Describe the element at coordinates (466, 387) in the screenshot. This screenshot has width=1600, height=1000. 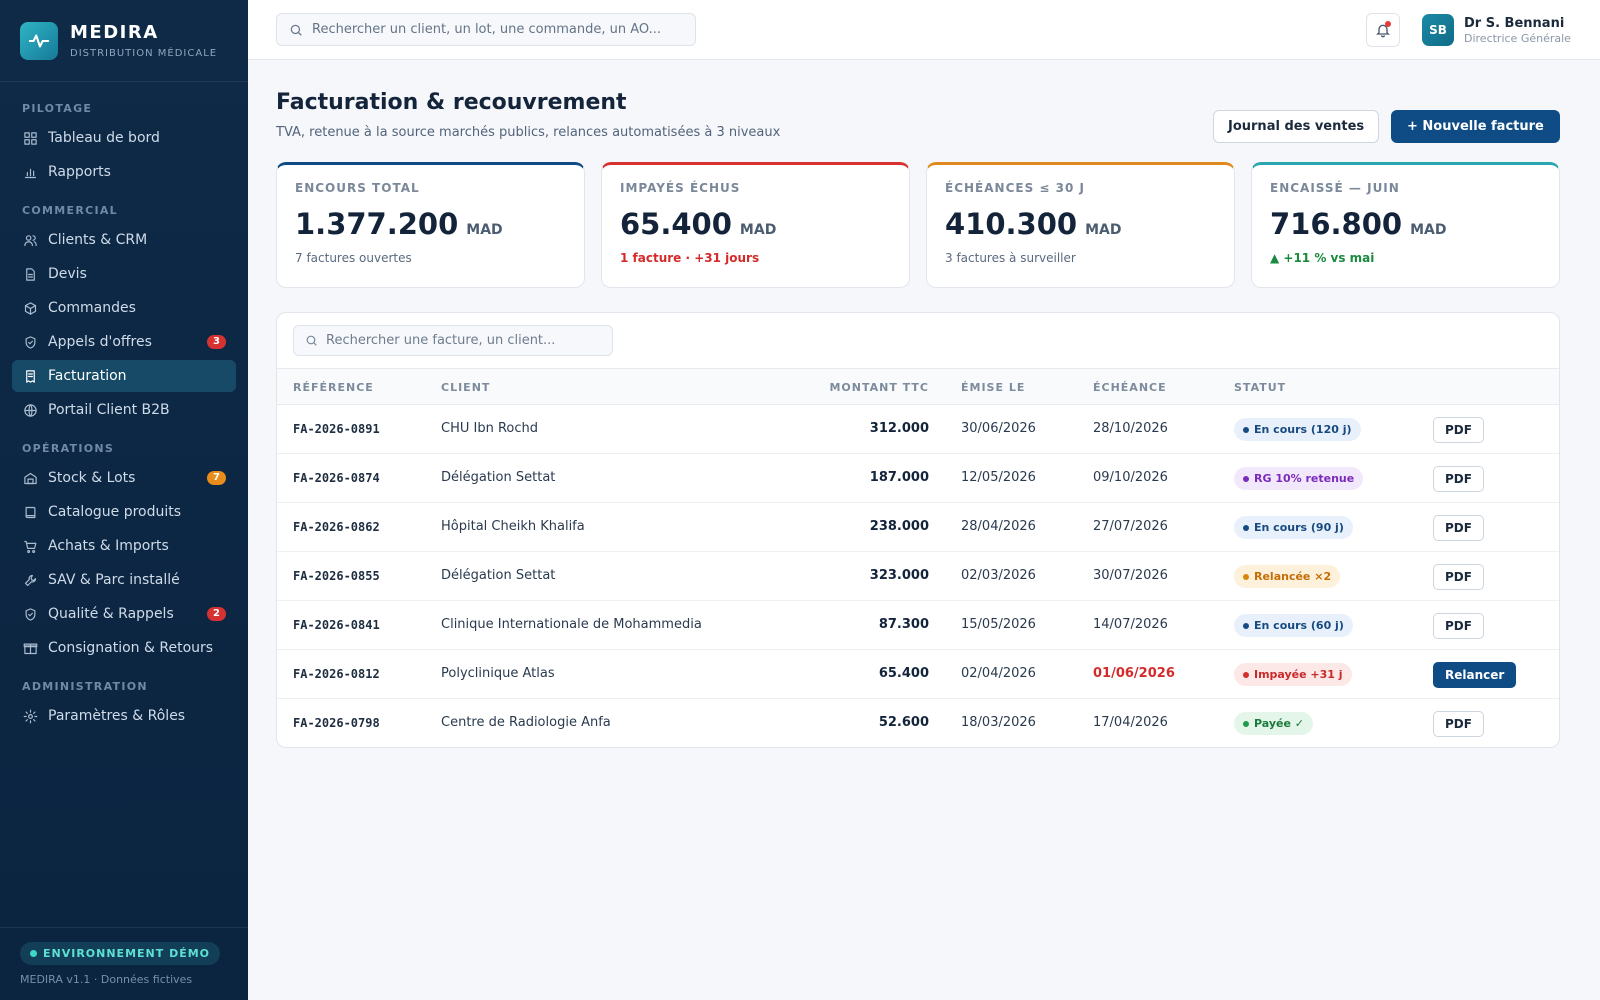
I see `column-header-client: CLIENT` at that location.